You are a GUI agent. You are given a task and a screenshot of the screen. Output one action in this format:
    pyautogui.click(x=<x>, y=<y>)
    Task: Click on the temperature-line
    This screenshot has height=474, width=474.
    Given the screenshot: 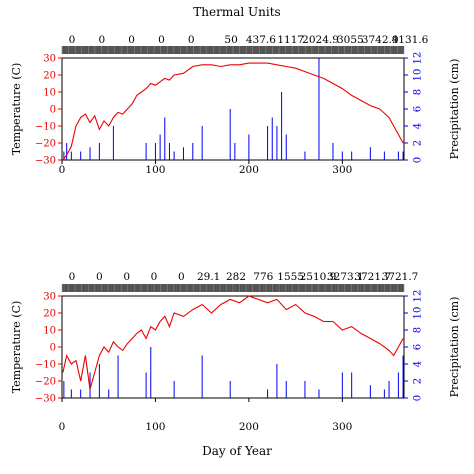 What is the action you would take?
    pyautogui.click(x=233, y=342)
    